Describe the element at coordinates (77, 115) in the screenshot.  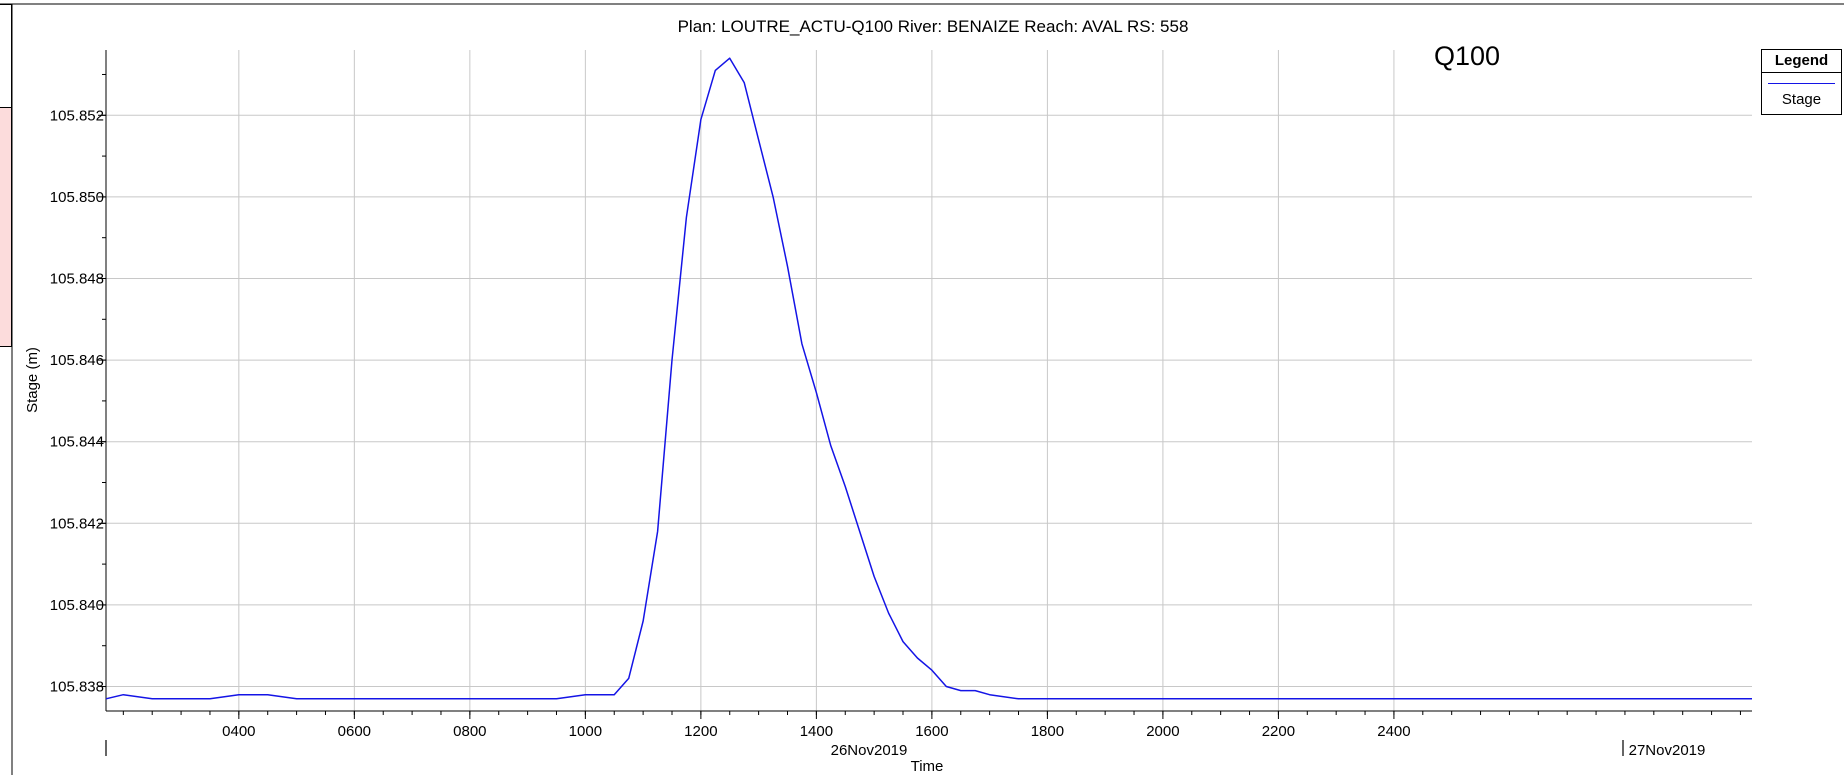
I see `y-tick-label: 105.852` at that location.